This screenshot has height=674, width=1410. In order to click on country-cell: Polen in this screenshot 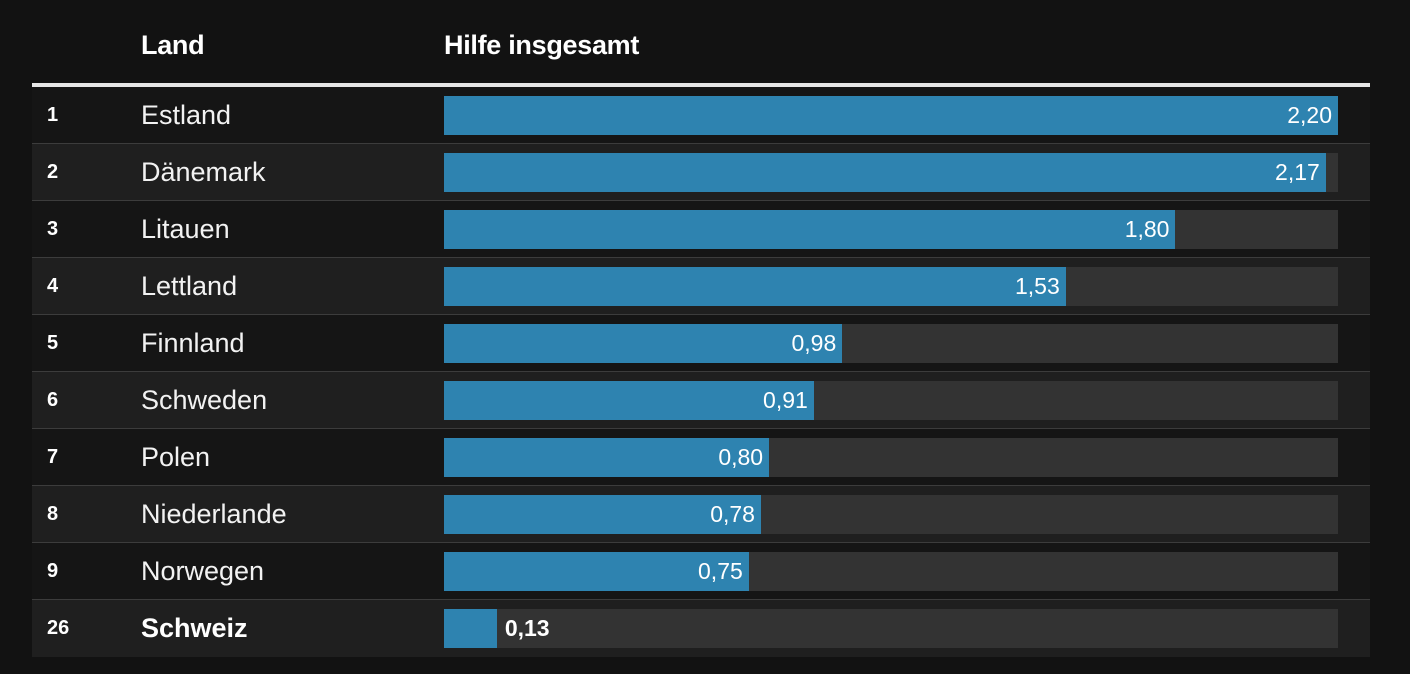, I will do `click(176, 457)`.